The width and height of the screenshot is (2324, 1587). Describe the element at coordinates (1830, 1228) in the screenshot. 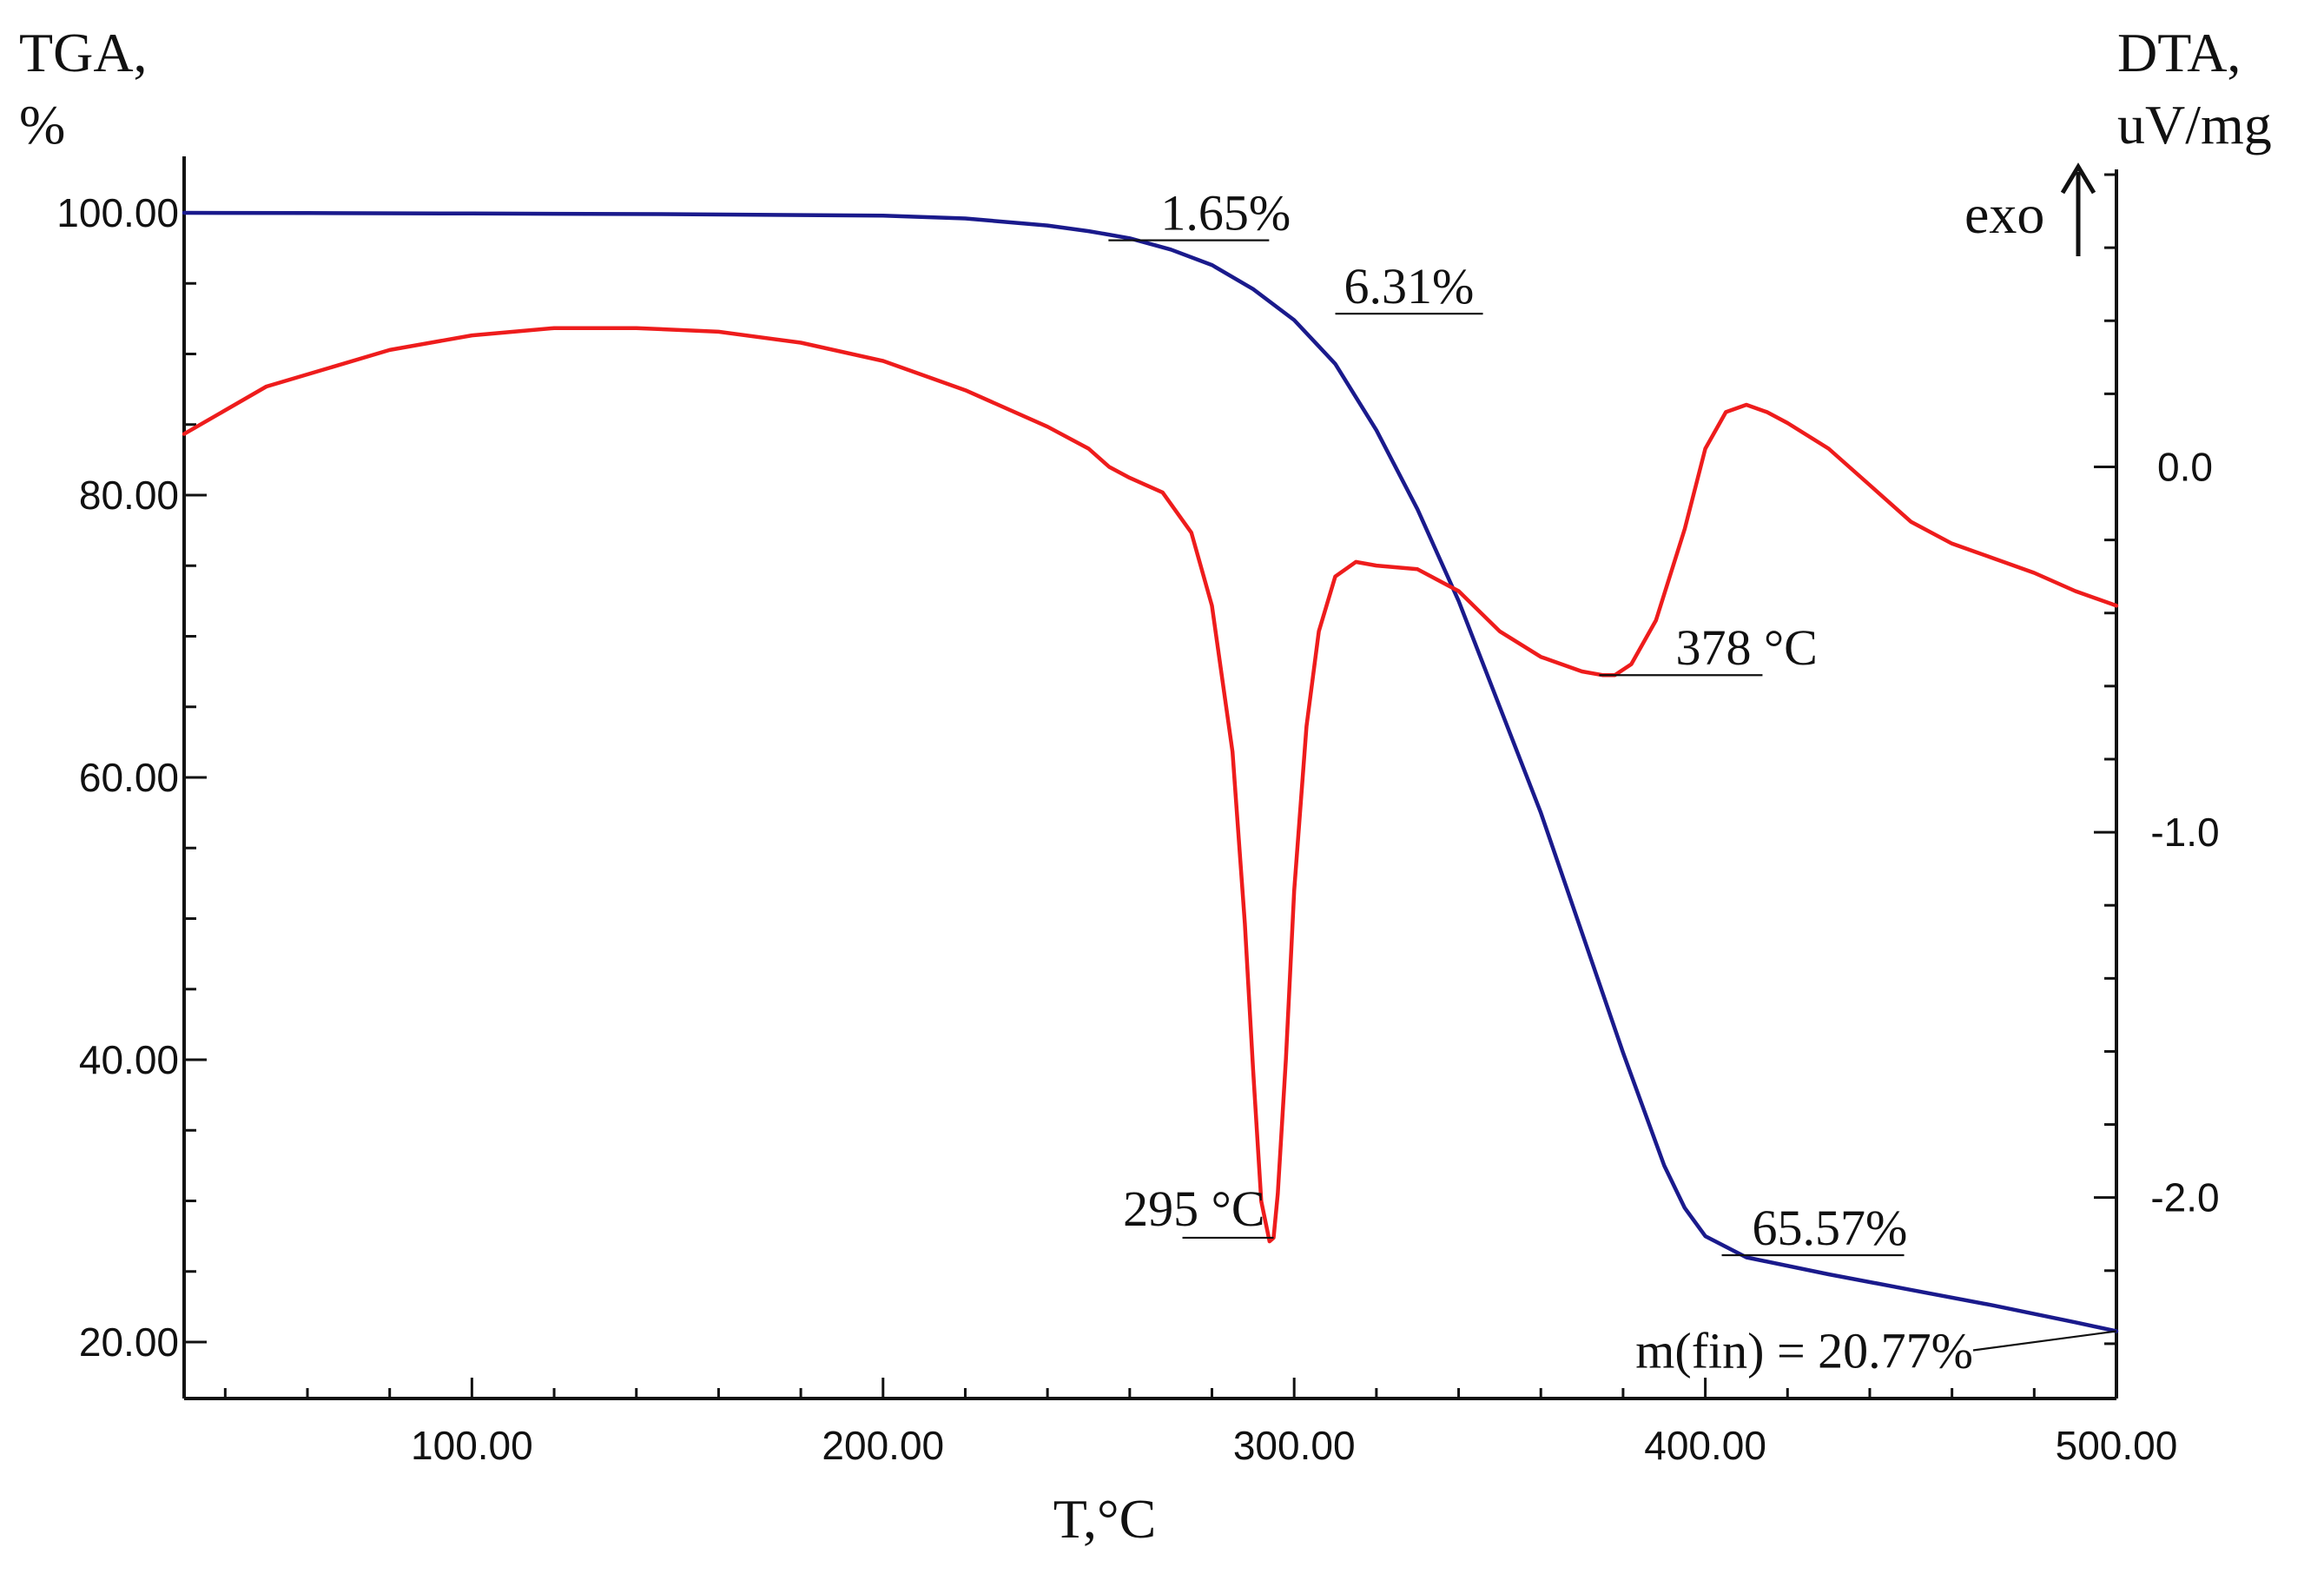

I see `annotation-label: 65.57%` at that location.